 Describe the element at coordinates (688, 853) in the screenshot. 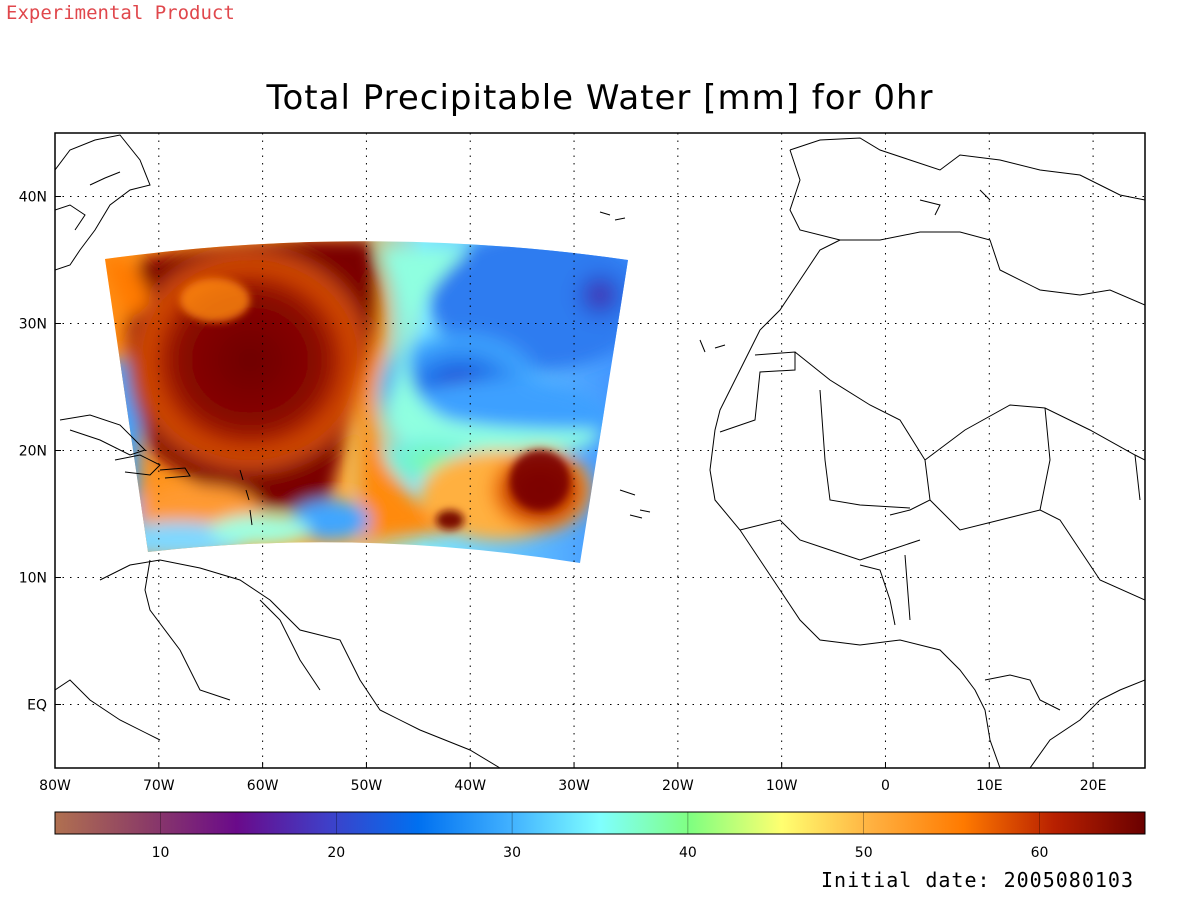

I see `colorbar-tick-label: 40` at that location.